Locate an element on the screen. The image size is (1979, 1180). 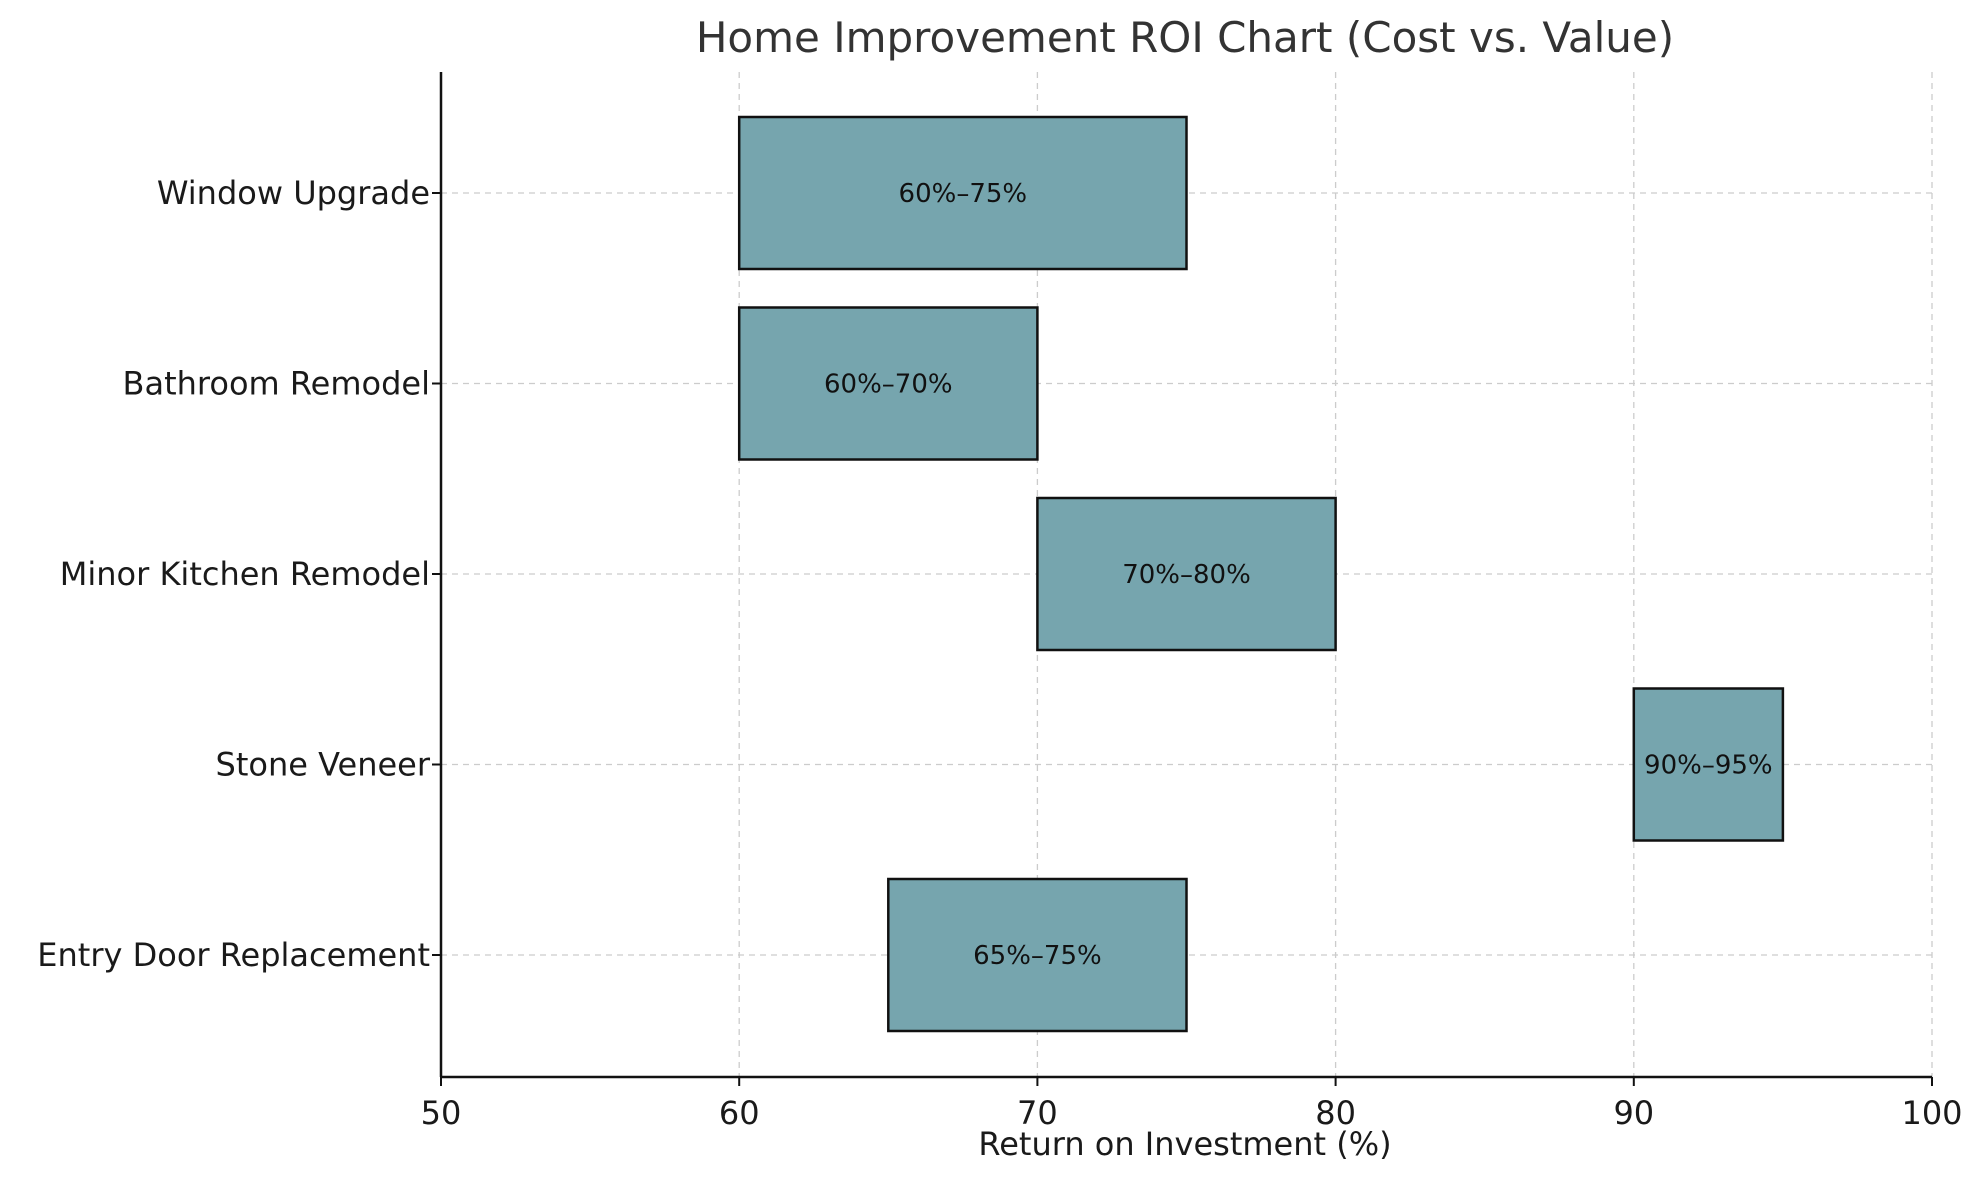
y-category-label: Stone Veneer is located at coordinates (323, 765).